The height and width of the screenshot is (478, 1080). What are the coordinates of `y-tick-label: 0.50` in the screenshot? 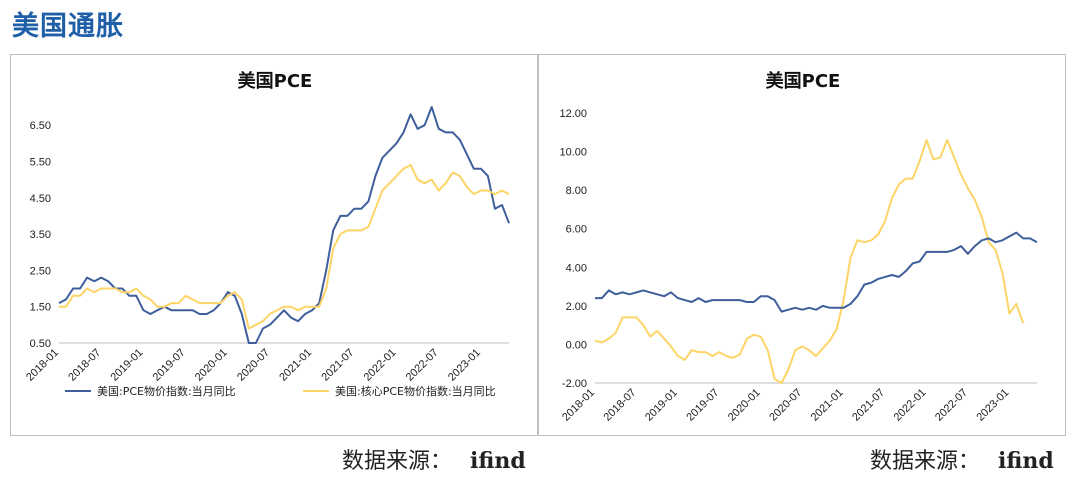 It's located at (40, 344).